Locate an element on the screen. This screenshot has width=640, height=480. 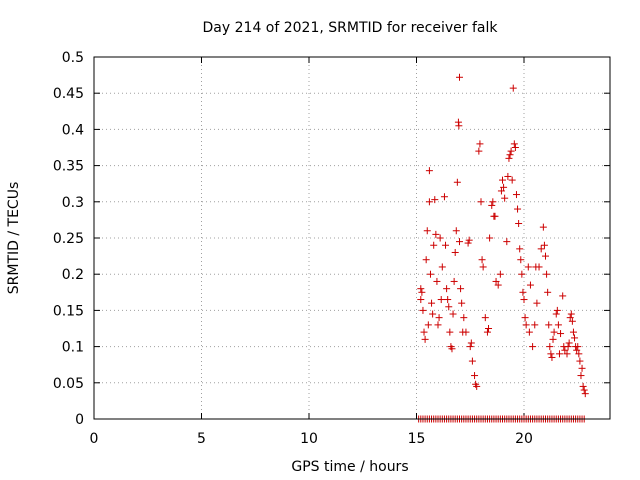
y-tick-label: 0.15 is located at coordinates (68, 311).